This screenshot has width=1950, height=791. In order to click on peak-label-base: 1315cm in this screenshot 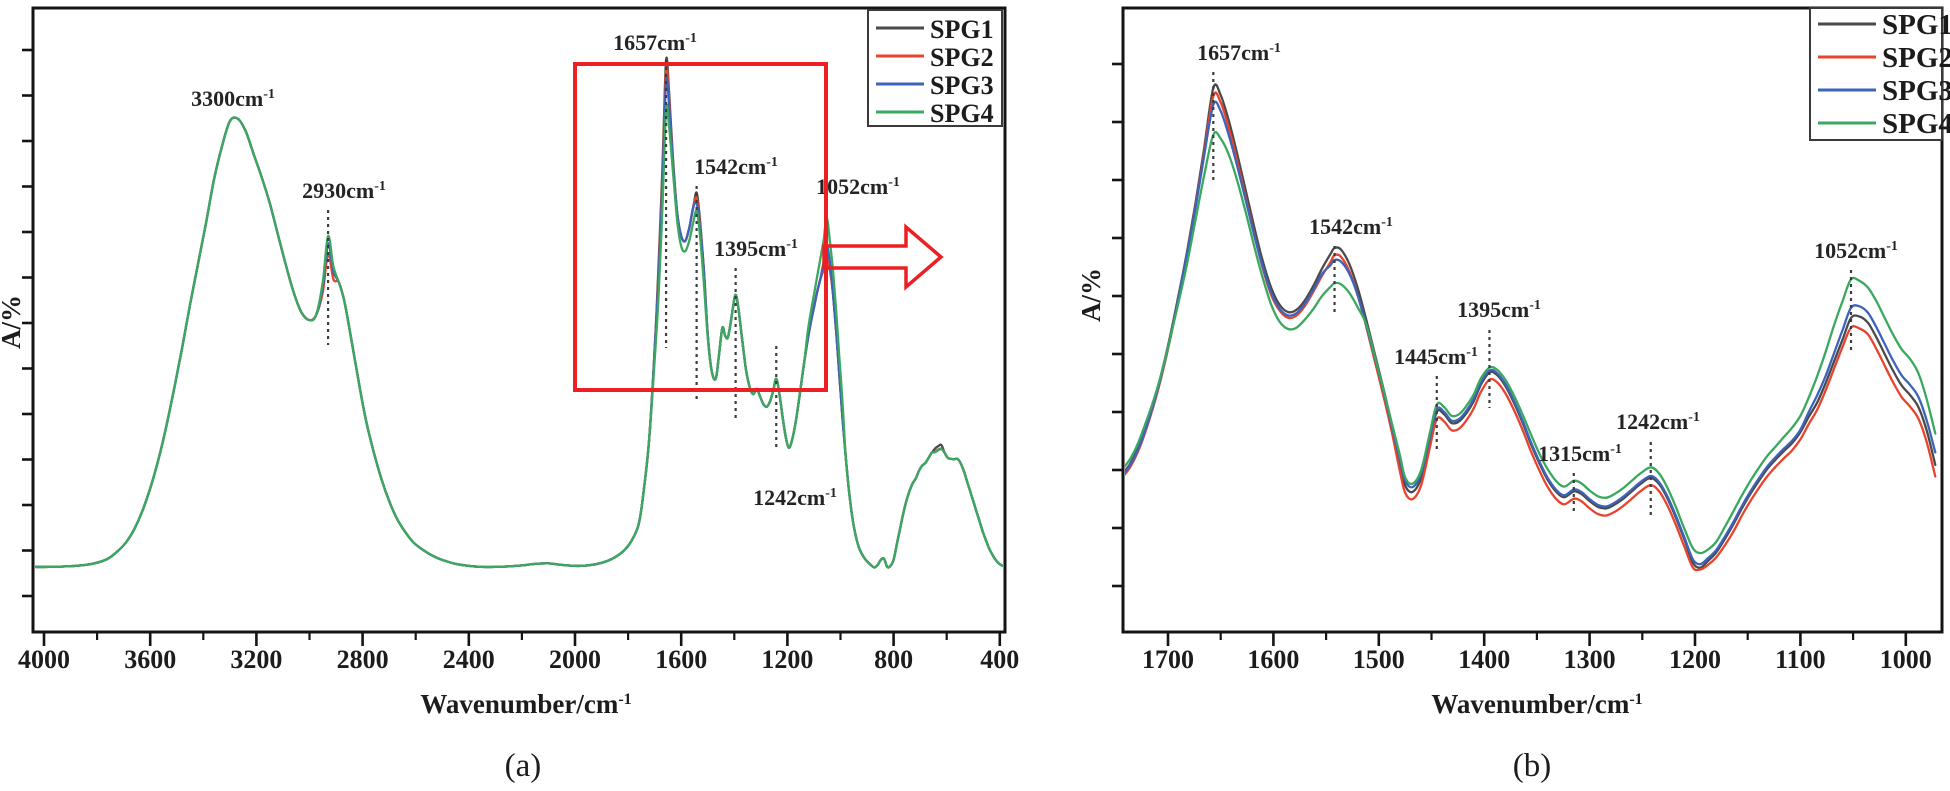, I will do `click(1574, 453)`.